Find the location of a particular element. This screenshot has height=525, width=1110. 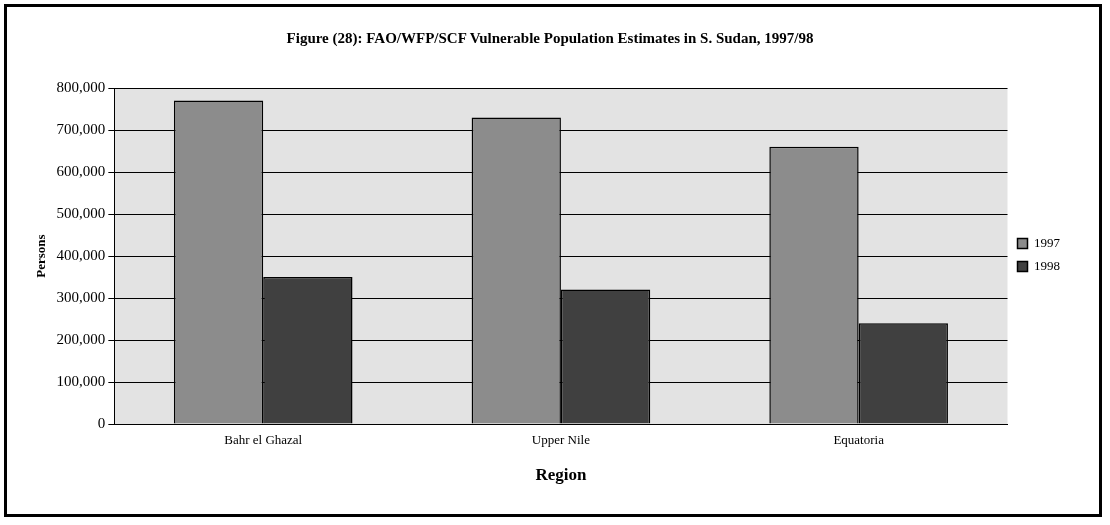

y-axis-title: Persons is located at coordinates (41, 256).